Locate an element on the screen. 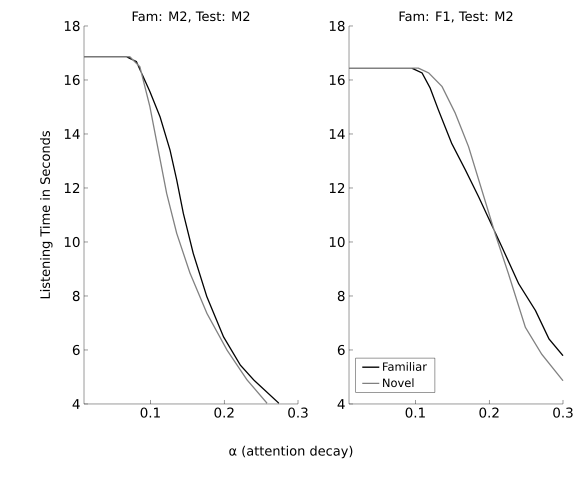  legend-label: Familiar is located at coordinates (405, 366).